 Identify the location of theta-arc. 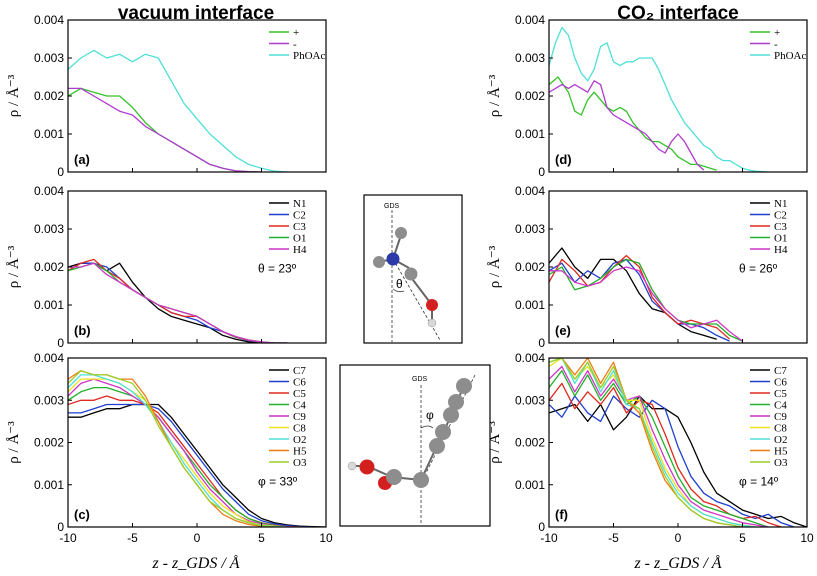
(398, 290).